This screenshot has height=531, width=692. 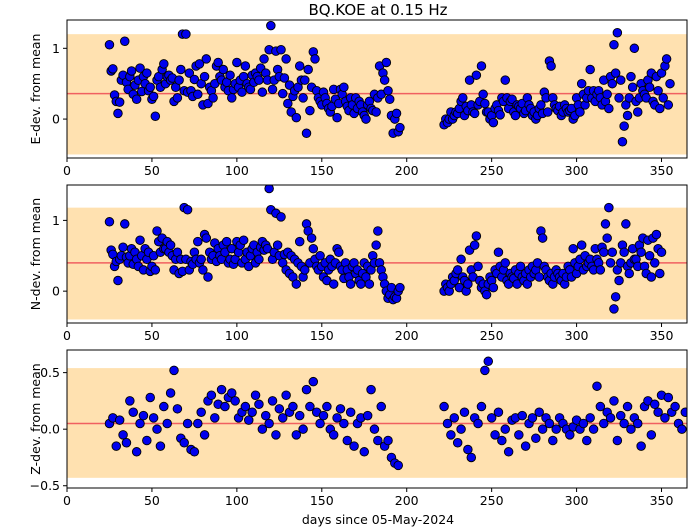 I want to click on x-tick-label: 0, so click(x=67, y=170).